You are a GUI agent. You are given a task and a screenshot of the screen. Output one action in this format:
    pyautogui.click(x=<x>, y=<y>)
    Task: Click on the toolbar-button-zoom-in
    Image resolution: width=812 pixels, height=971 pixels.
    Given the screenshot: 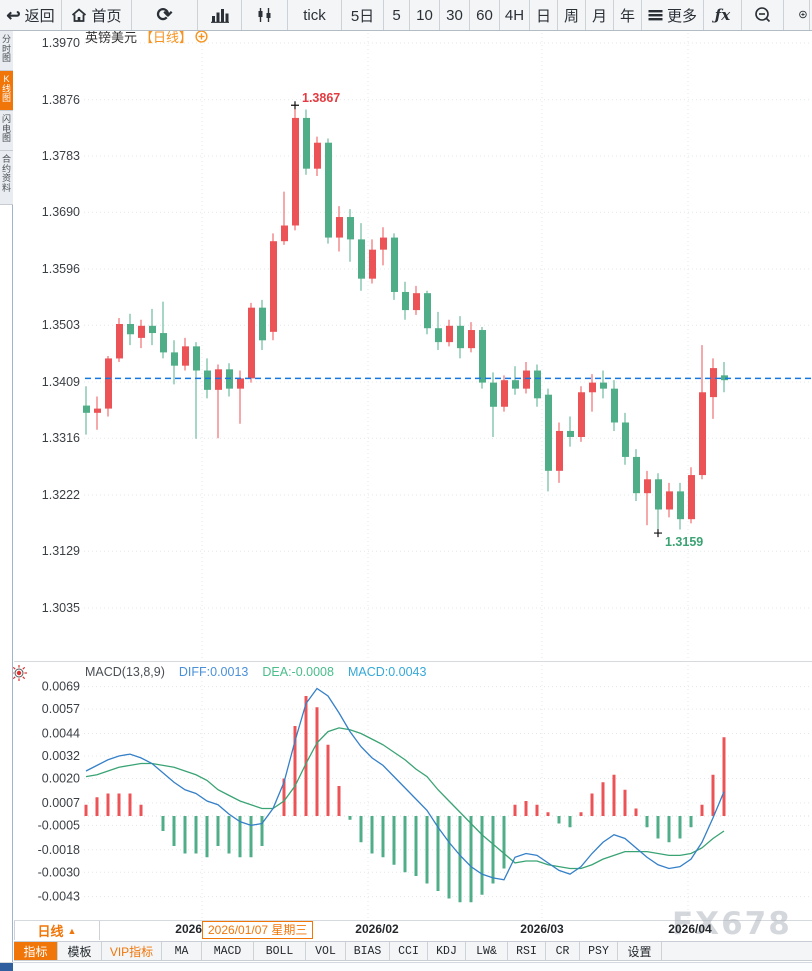 What is the action you would take?
    pyautogui.click(x=797, y=15)
    